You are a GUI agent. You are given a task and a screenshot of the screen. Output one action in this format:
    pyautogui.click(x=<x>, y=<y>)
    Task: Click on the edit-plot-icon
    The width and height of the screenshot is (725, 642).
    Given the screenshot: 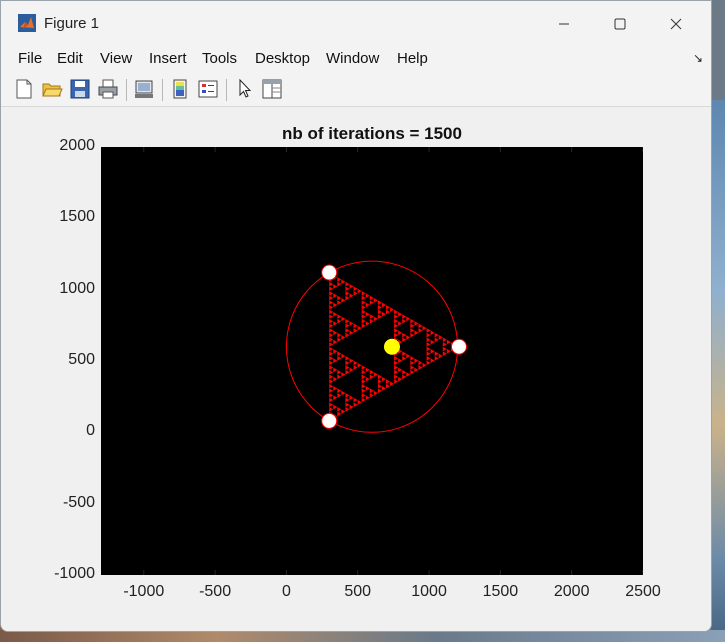 What is the action you would take?
    pyautogui.click(x=244, y=89)
    